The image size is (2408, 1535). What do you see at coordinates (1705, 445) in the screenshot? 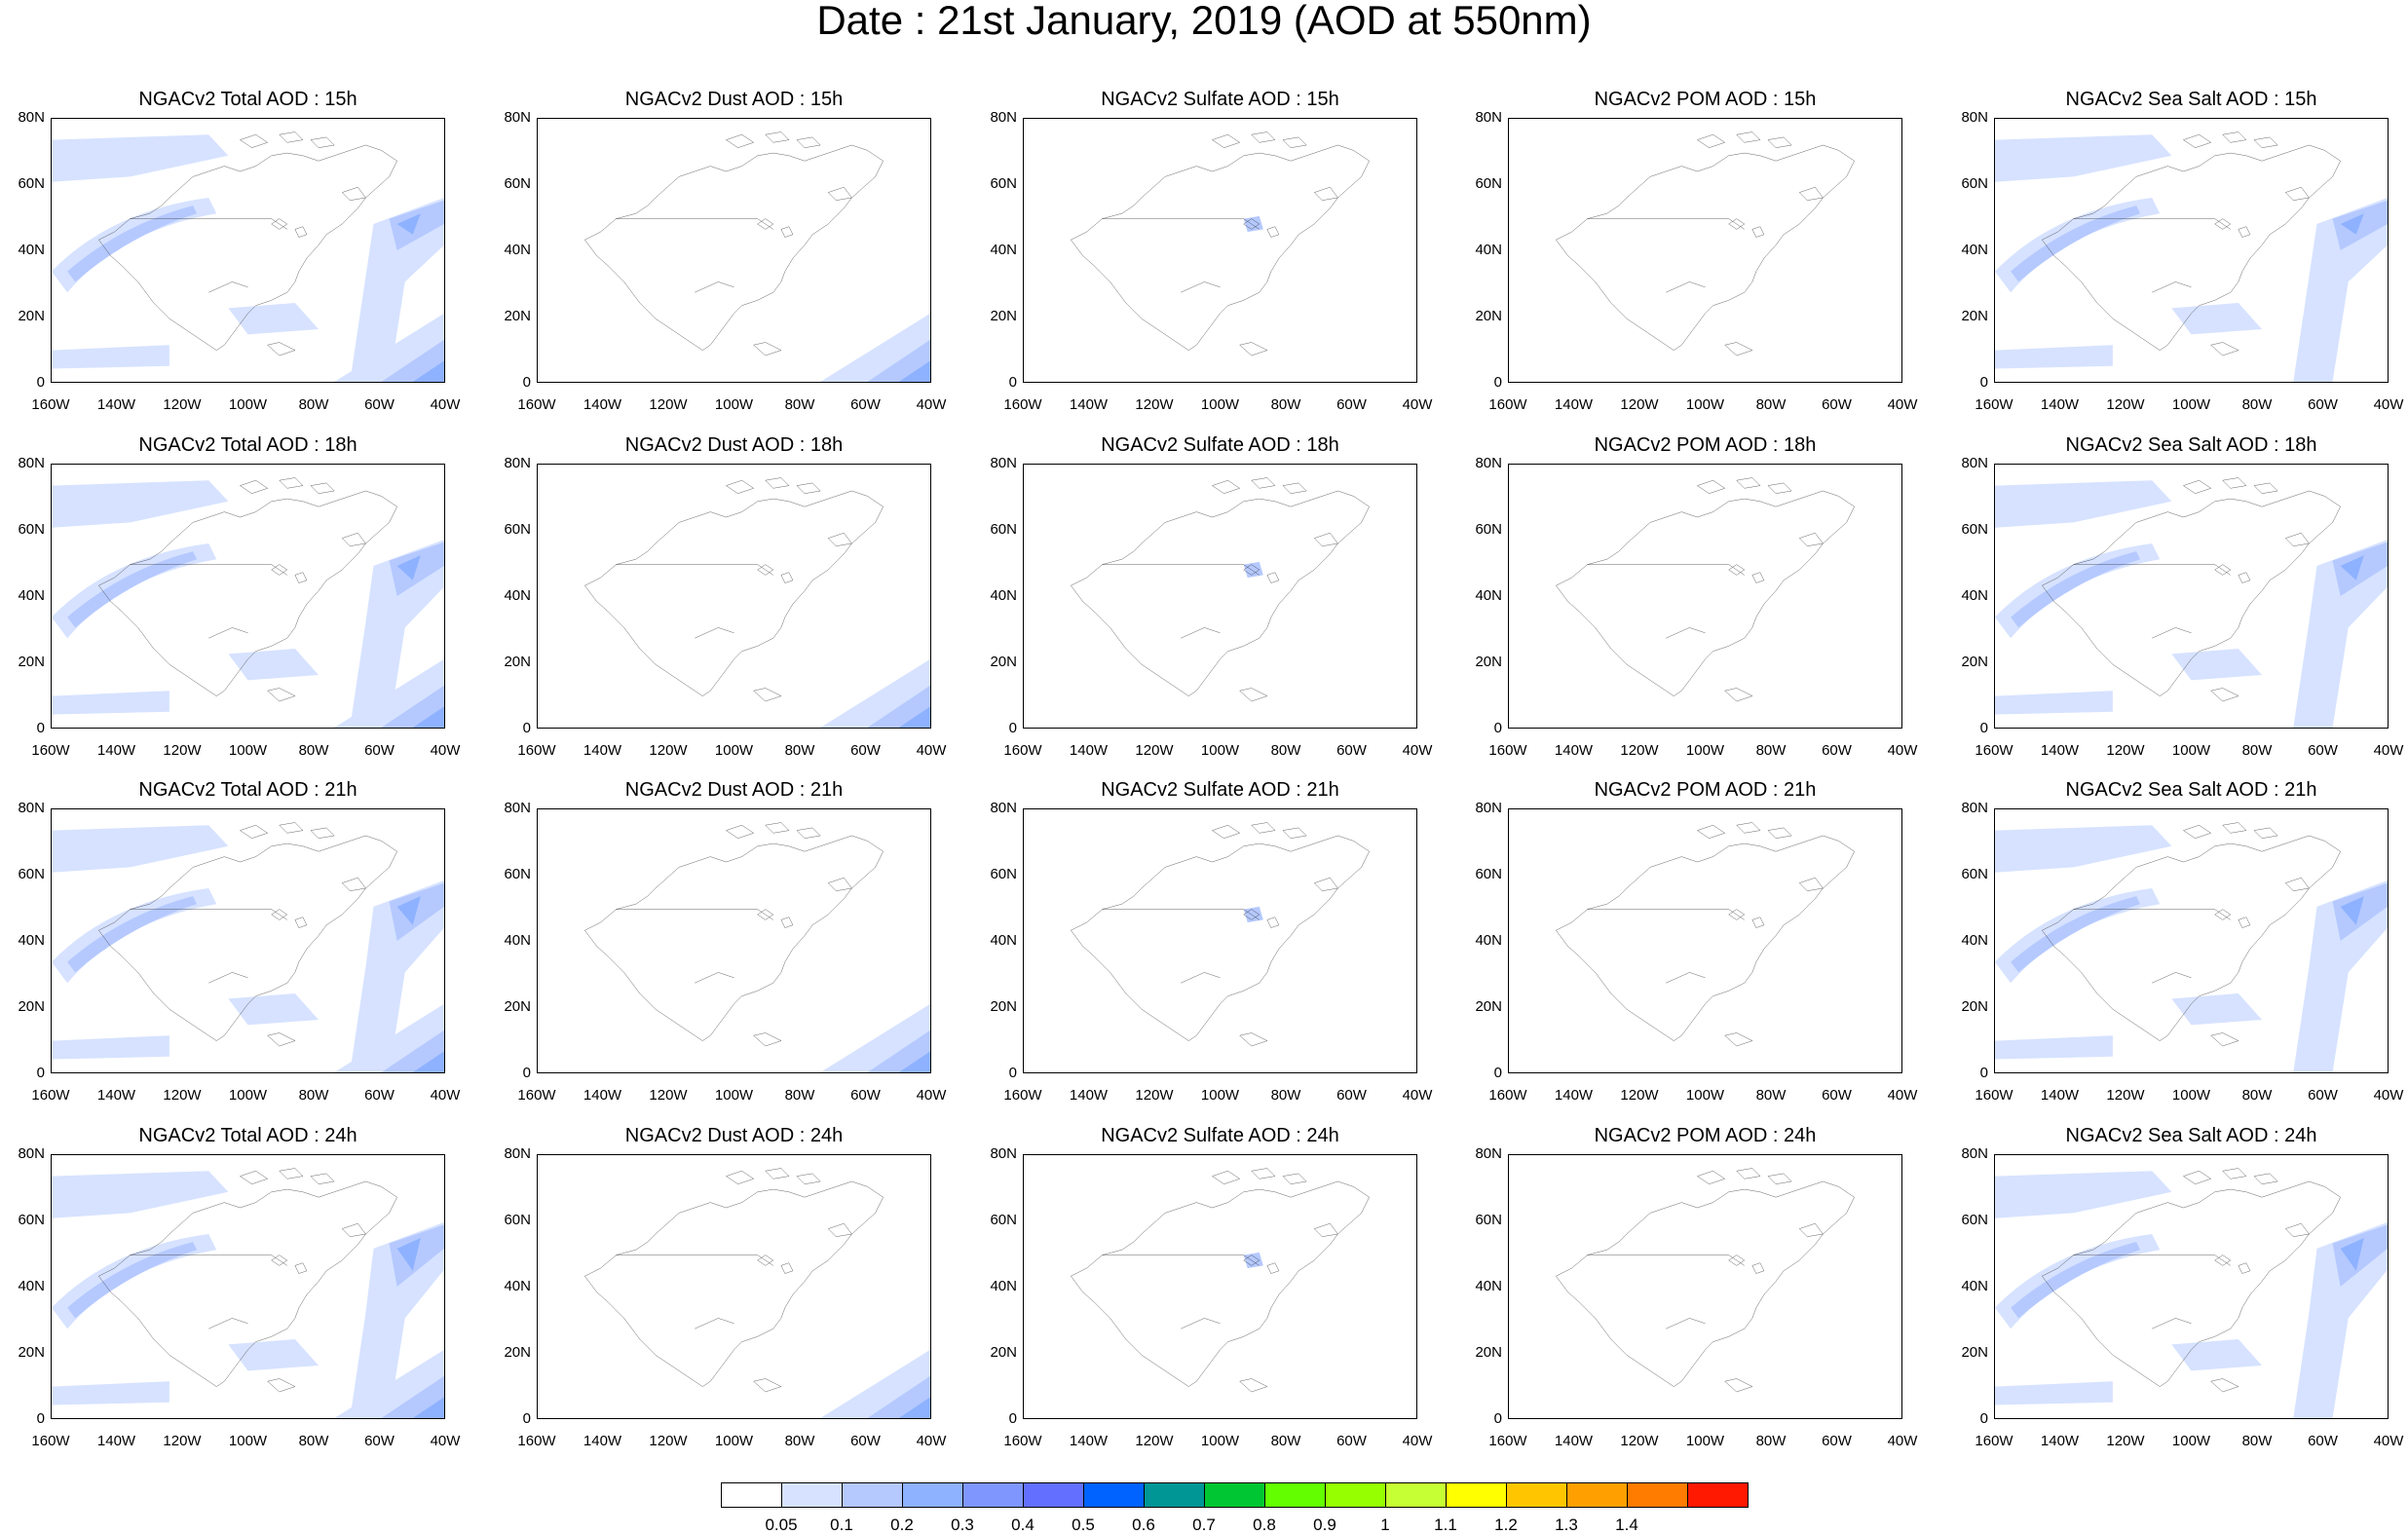
I see `panel-title-pom-18h: NGACv2 POM AOD : 18h` at bounding box center [1705, 445].